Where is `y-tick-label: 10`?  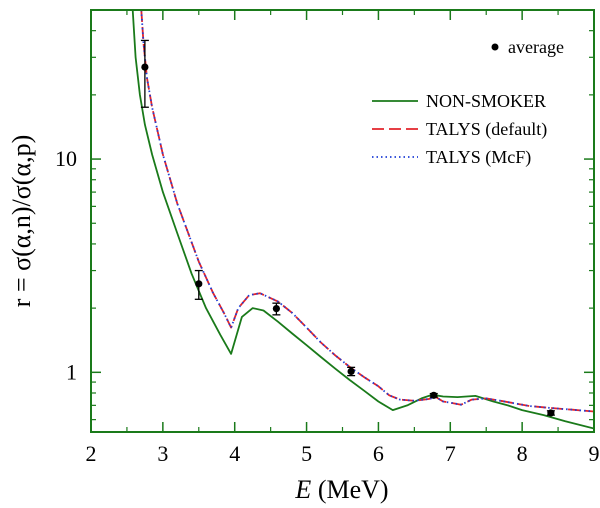
y-tick-label: 10 is located at coordinates (66, 158).